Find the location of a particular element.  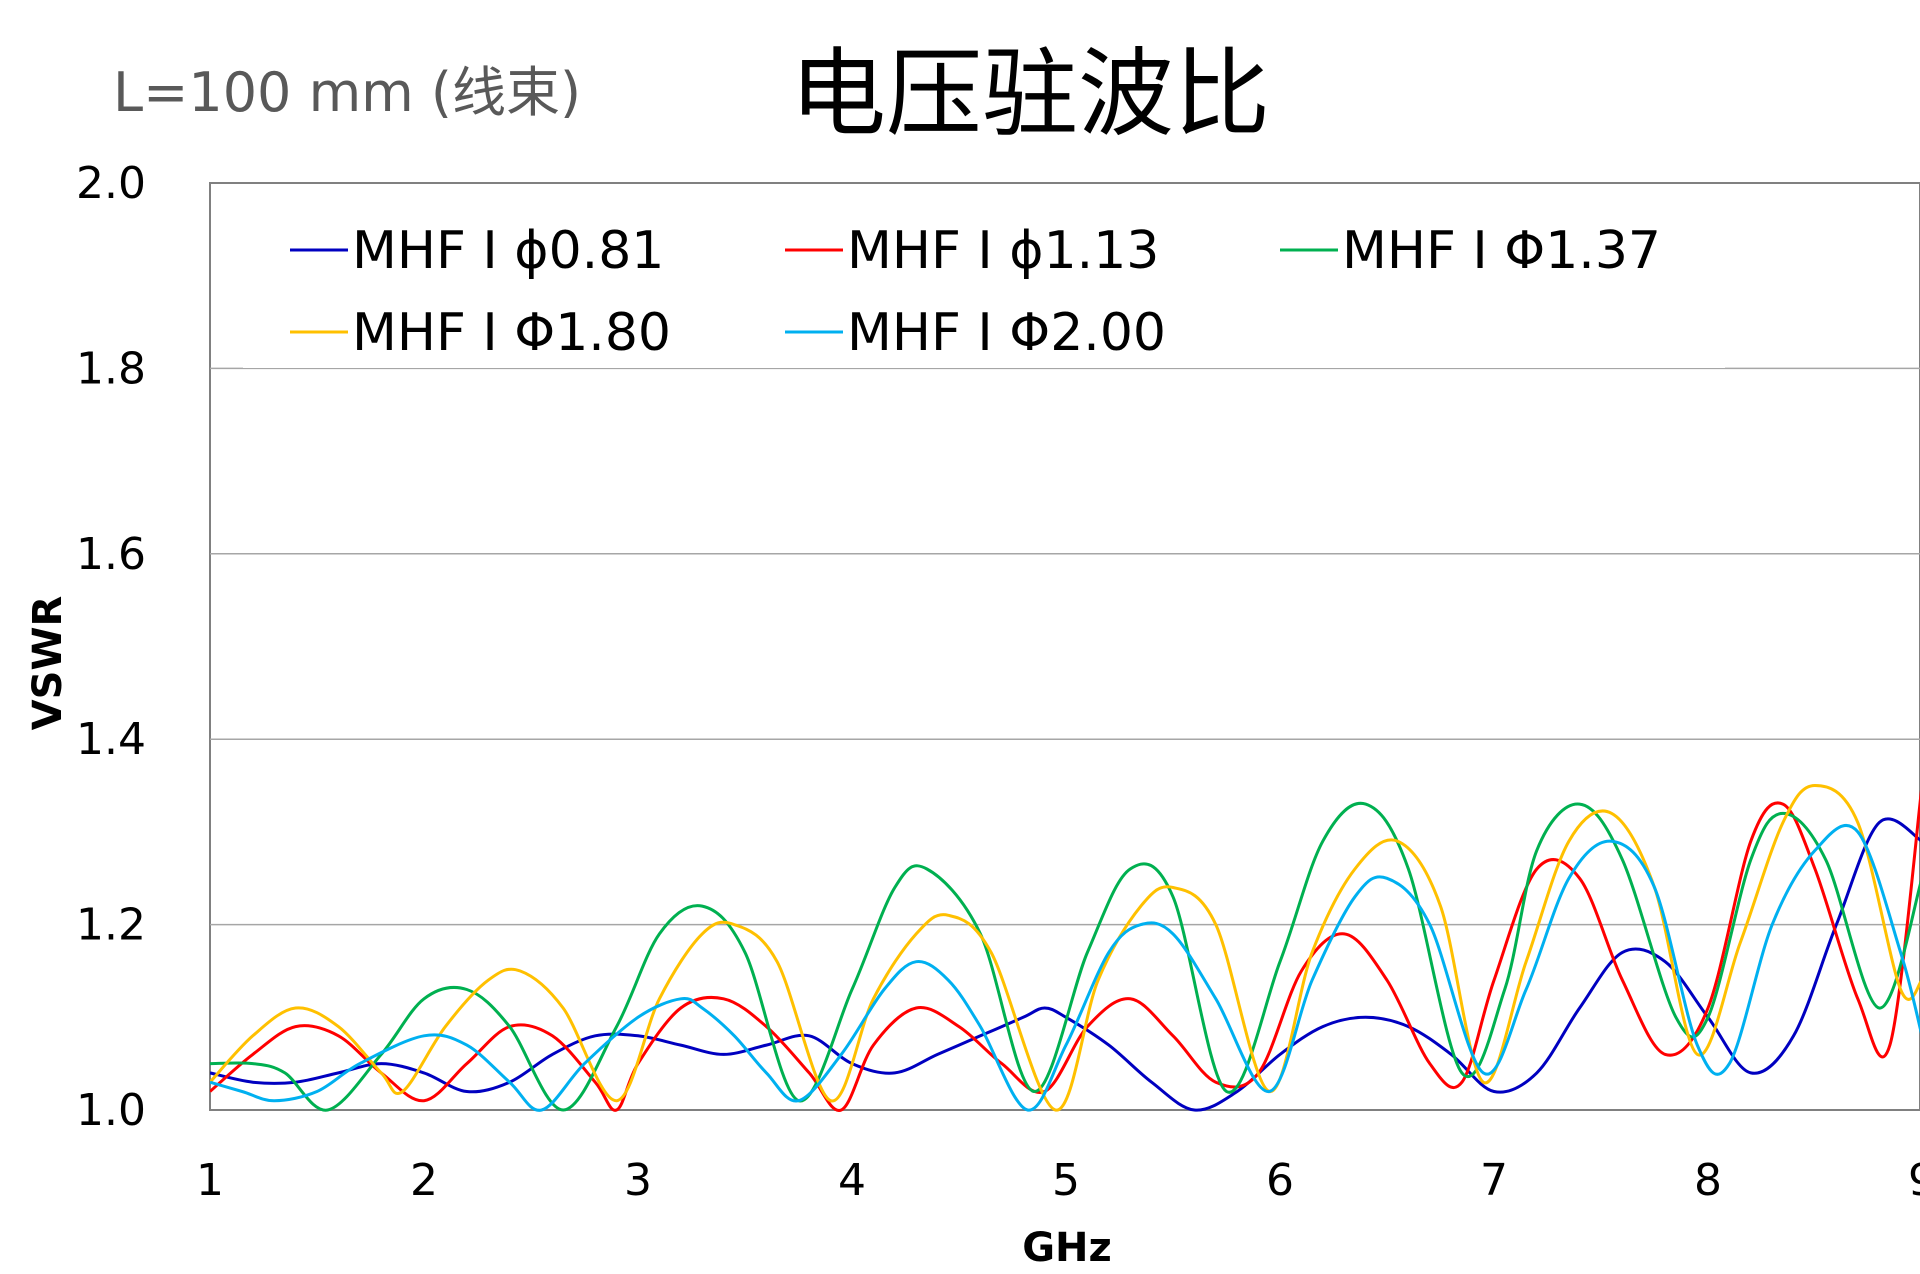

x-tick-label: 7 is located at coordinates (1494, 1180).